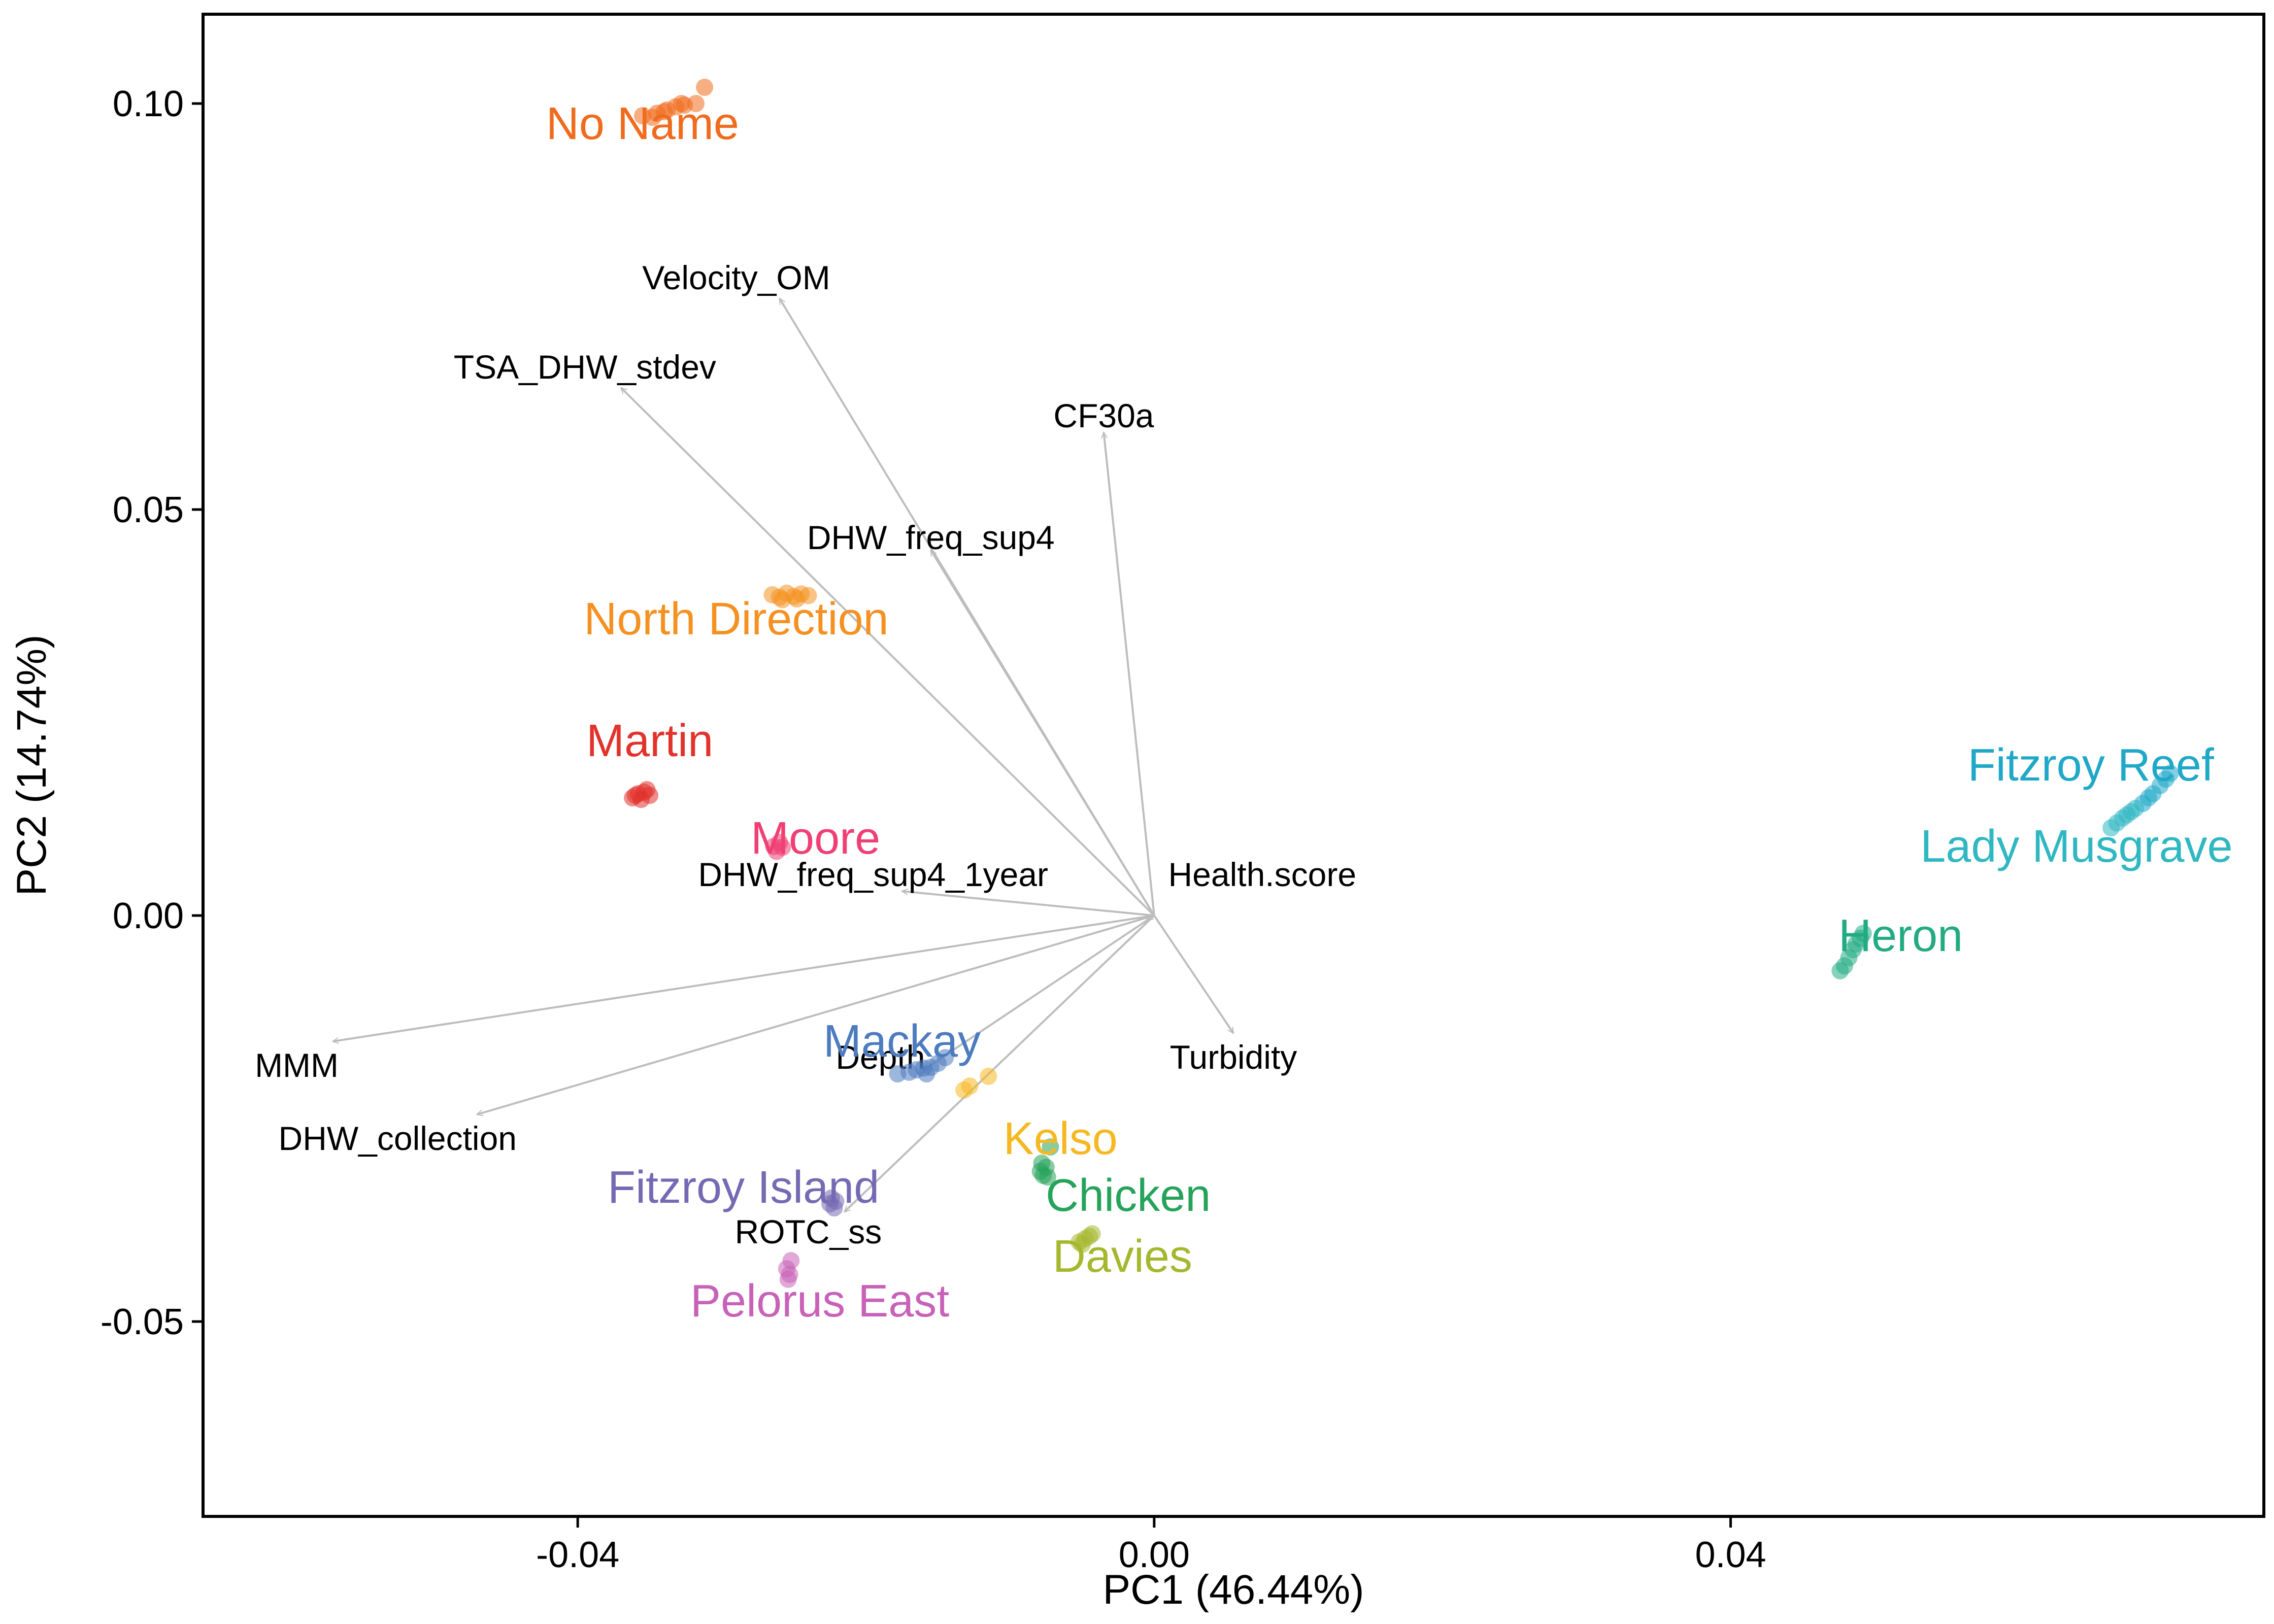 The height and width of the screenshot is (1624, 2274). What do you see at coordinates (32, 765) in the screenshot?
I see `y-axis-title: PC2 (14.74%)` at bounding box center [32, 765].